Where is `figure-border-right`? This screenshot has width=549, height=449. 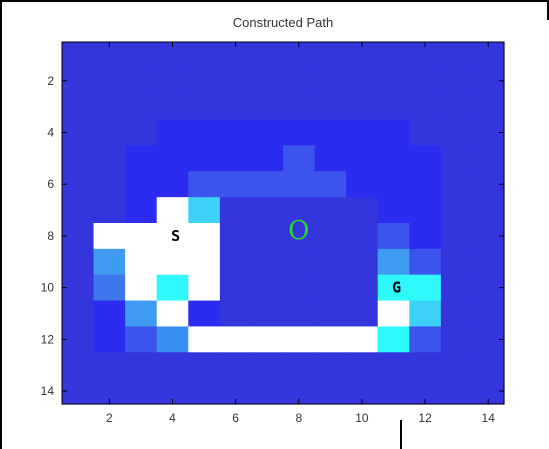
figure-border-right is located at coordinates (548, 10).